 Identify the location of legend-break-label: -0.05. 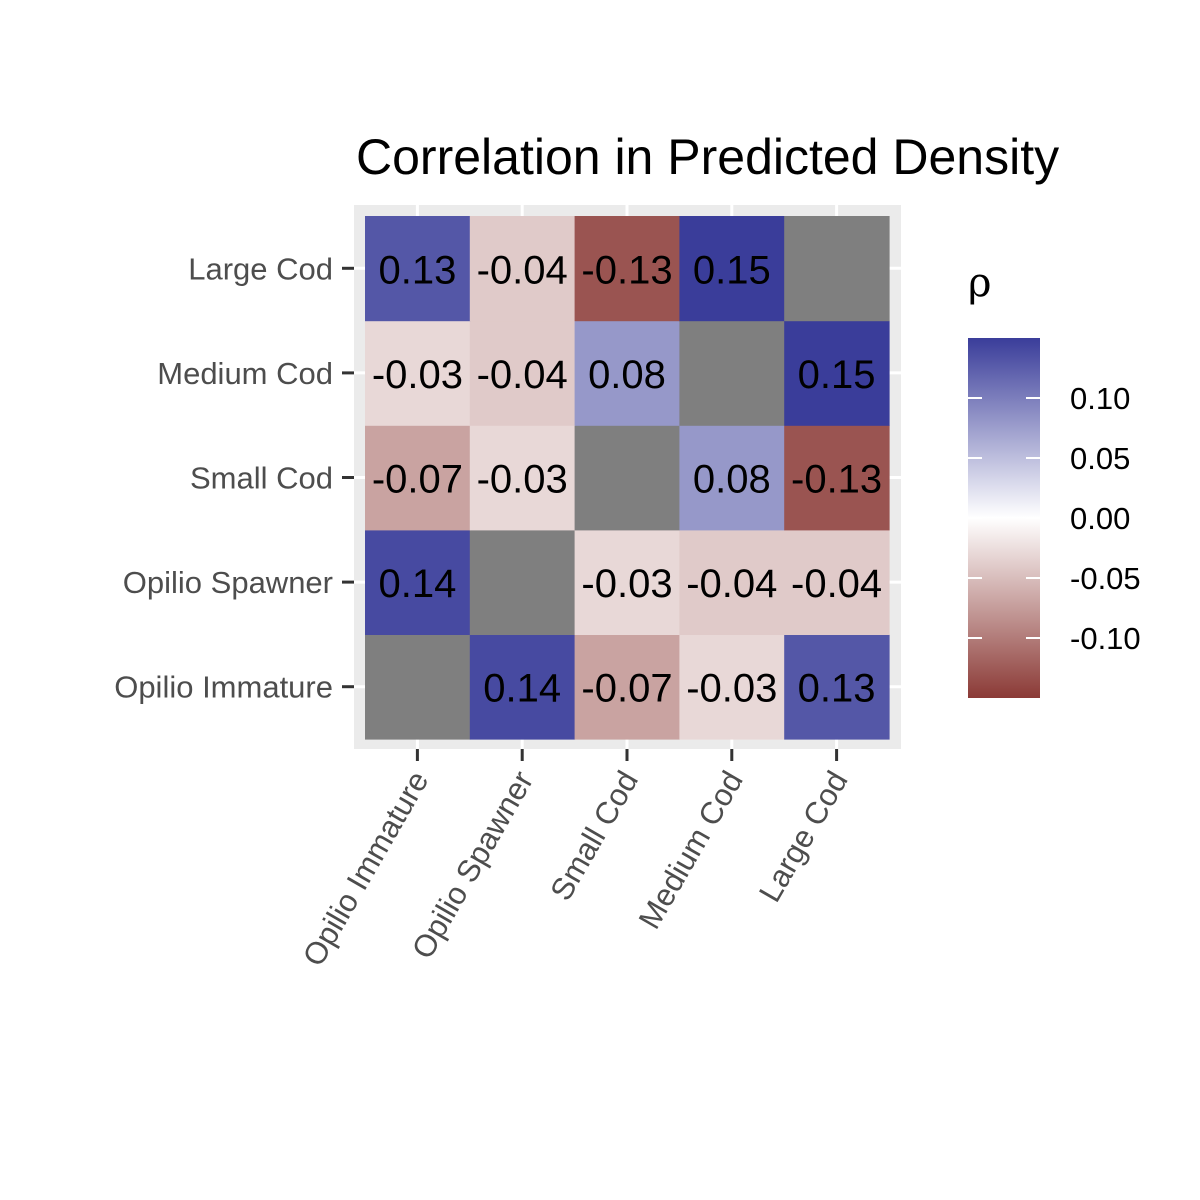
(1105, 578).